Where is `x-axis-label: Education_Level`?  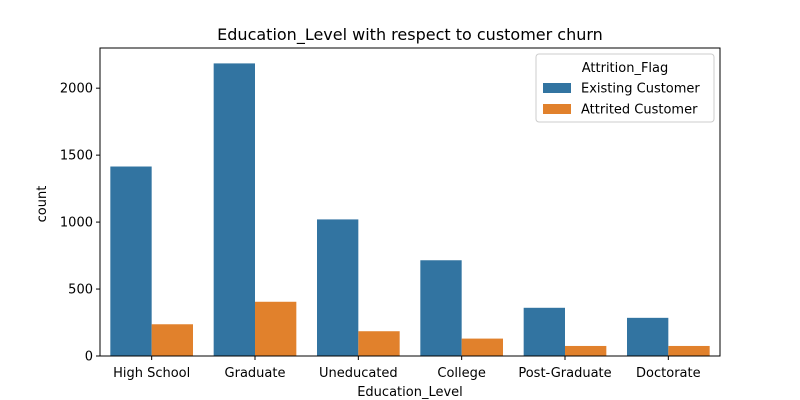
x-axis-label: Education_Level is located at coordinates (410, 392).